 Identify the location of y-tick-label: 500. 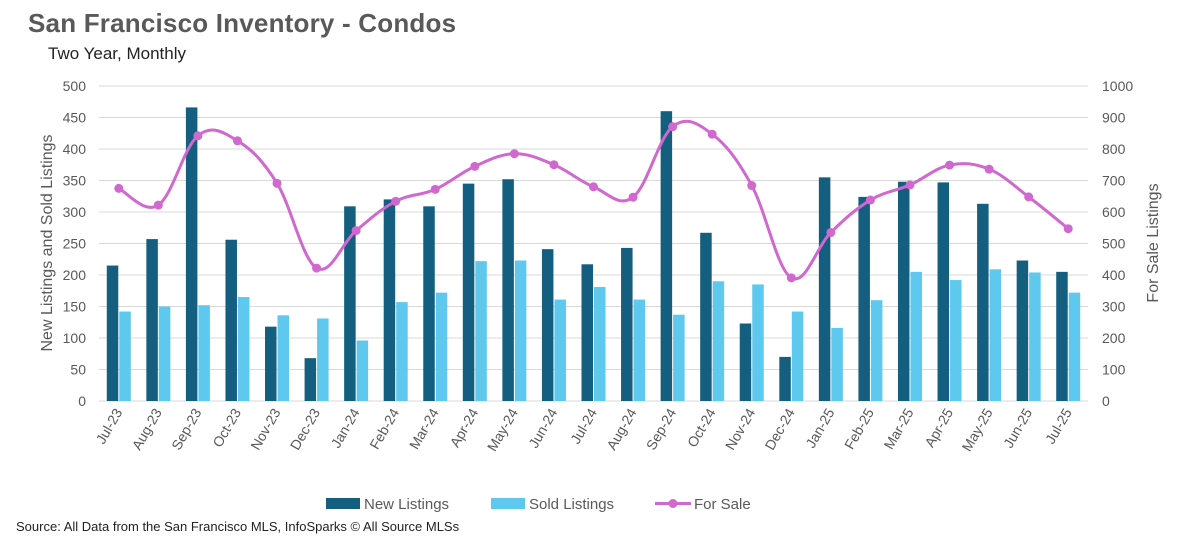
(75, 86).